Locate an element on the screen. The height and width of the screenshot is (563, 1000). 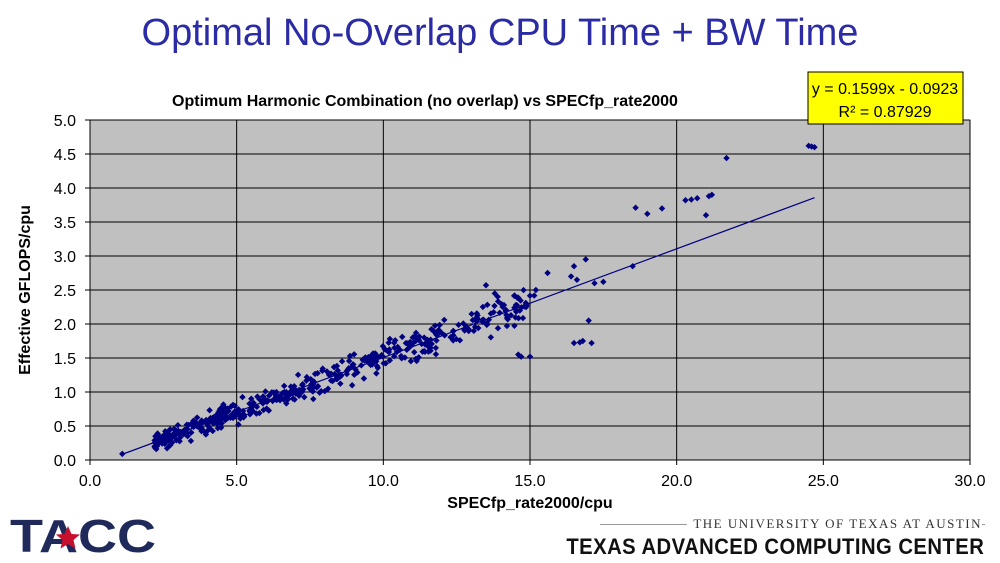
y-tick-label: 5.0 is located at coordinates (65, 121).